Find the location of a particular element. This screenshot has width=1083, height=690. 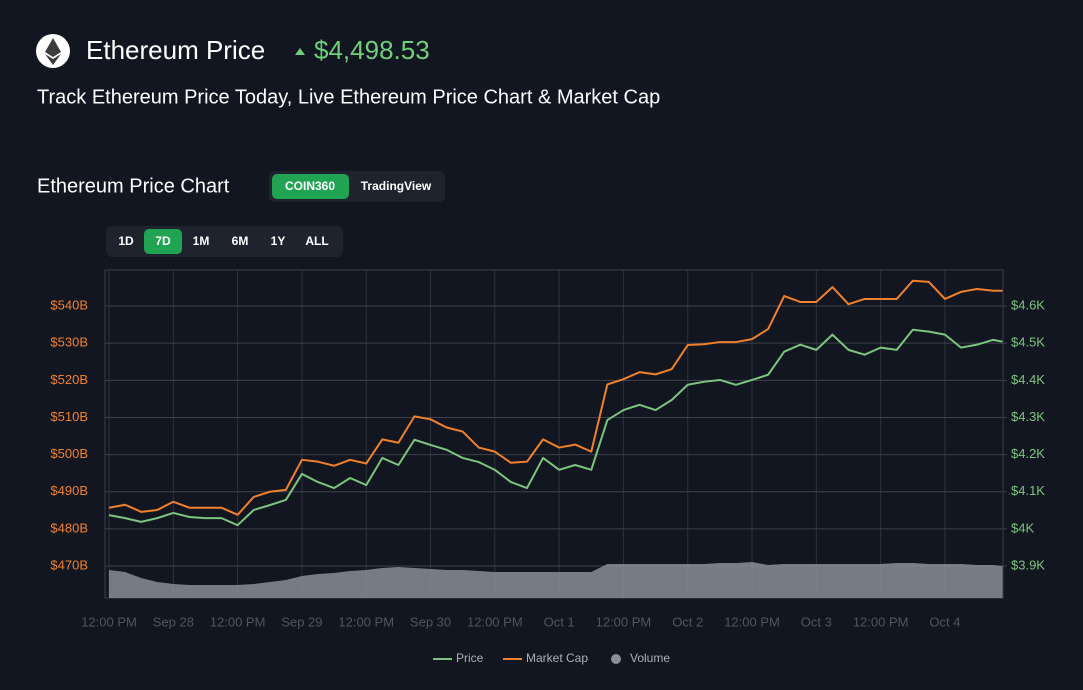

price: $4,498.53 is located at coordinates (372, 50).